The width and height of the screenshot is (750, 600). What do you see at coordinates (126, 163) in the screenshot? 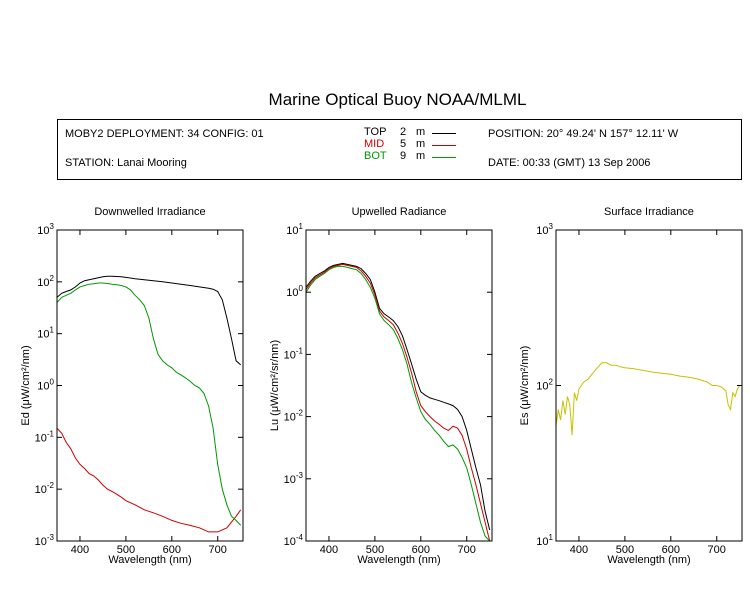
I see `station-text: STATION: Lanai Mooring` at bounding box center [126, 163].